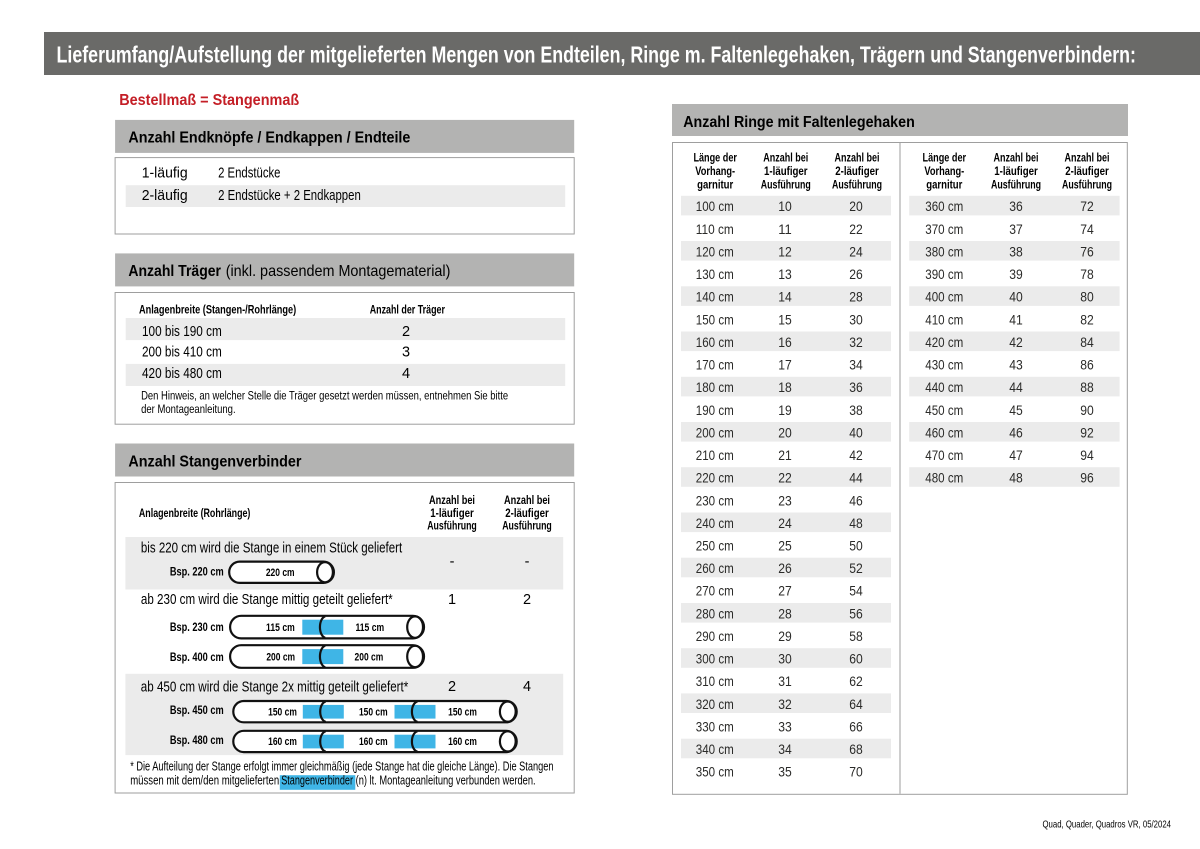 This screenshot has width=1200, height=849. I want to click on svg-text:Anlagenbreite (Stangen-/Rohrlä: Anlagenbreite (Stangen-/Rohrlänge), so click(217, 310).